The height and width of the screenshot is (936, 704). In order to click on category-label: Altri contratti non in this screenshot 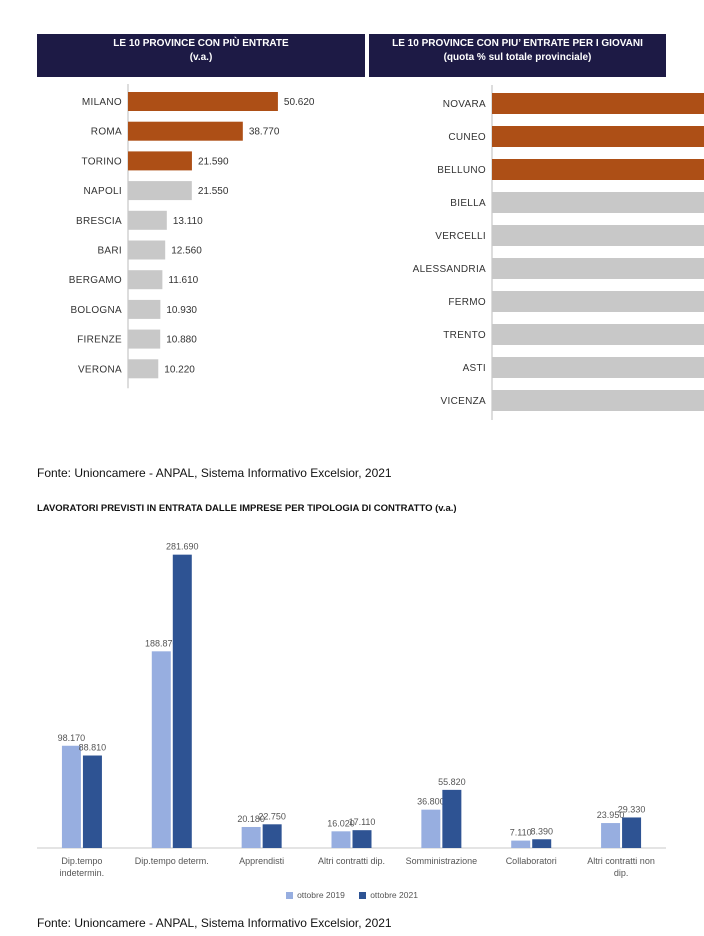, I will do `click(621, 861)`.